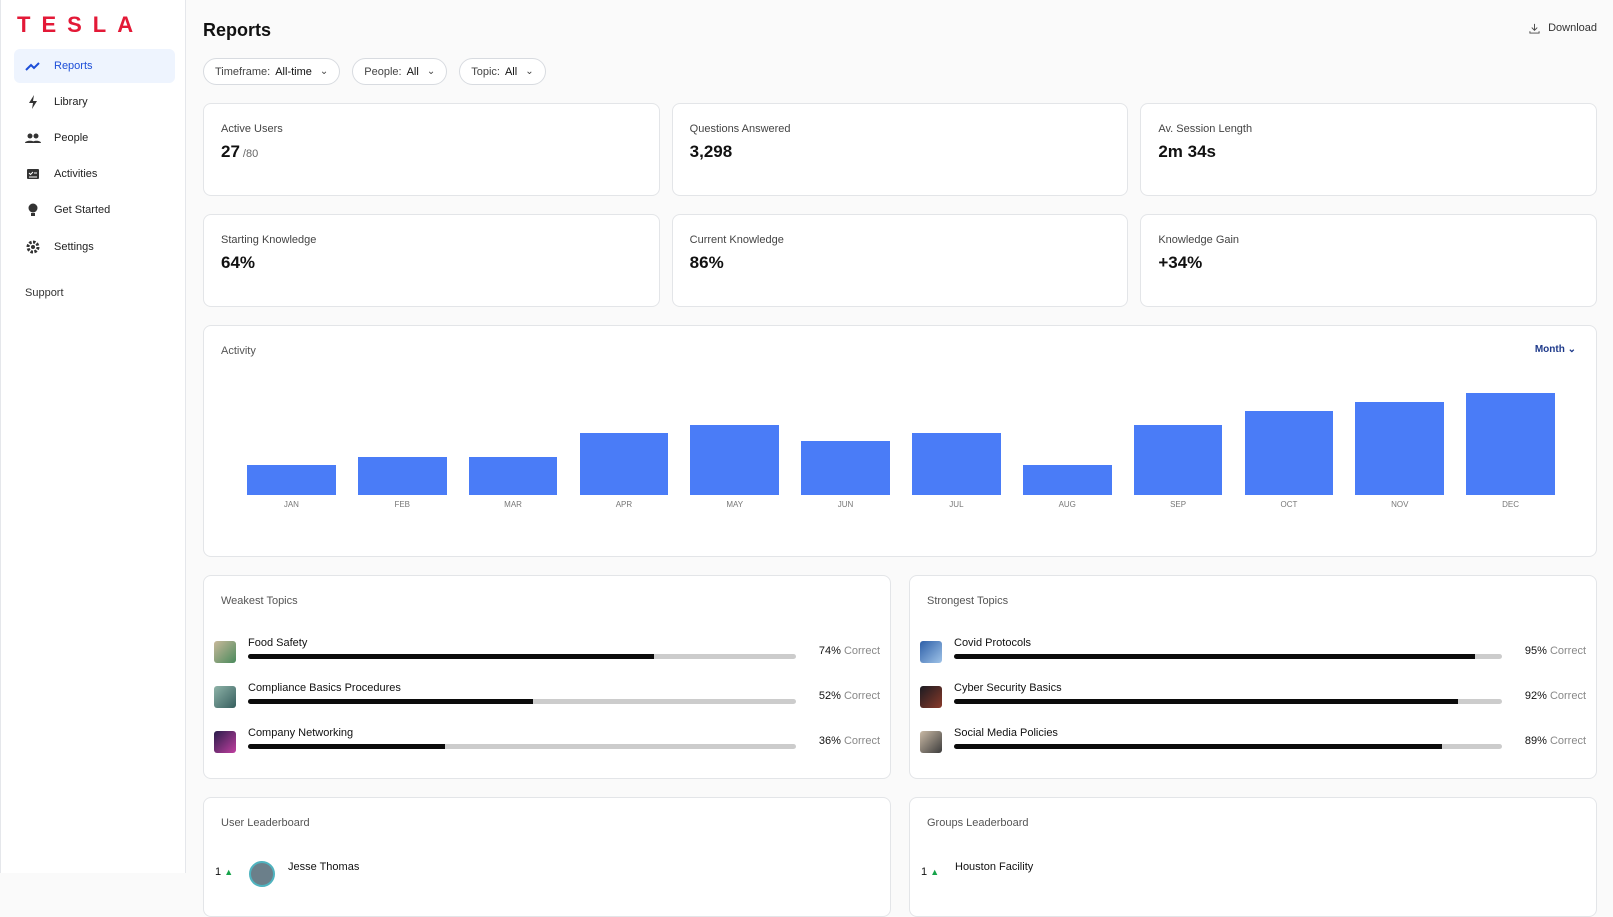 Image resolution: width=1613 pixels, height=917 pixels. I want to click on x-tick-label: FEB, so click(402, 504).